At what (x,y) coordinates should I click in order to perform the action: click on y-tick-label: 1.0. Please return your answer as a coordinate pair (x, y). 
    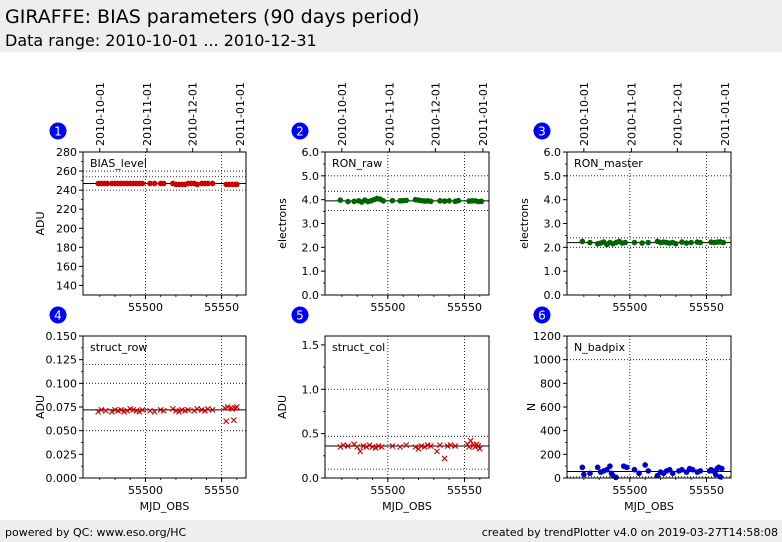
    Looking at the image, I should click on (311, 271).